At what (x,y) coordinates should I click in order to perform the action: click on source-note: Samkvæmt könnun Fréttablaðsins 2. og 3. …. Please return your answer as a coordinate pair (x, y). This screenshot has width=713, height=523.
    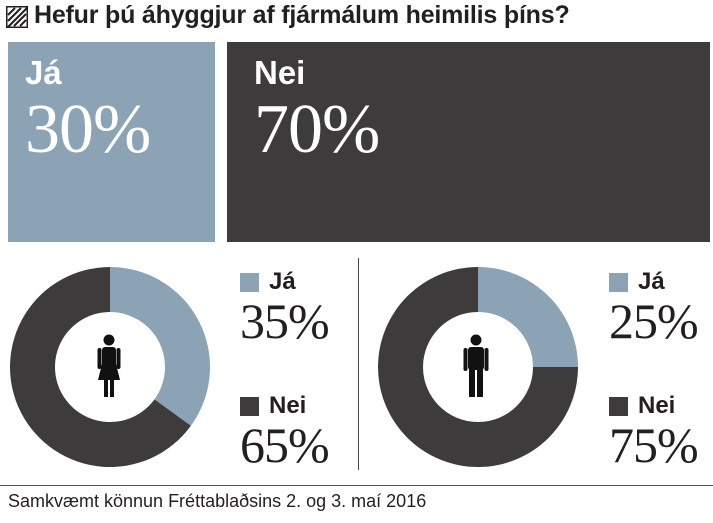
    Looking at the image, I should click on (217, 501).